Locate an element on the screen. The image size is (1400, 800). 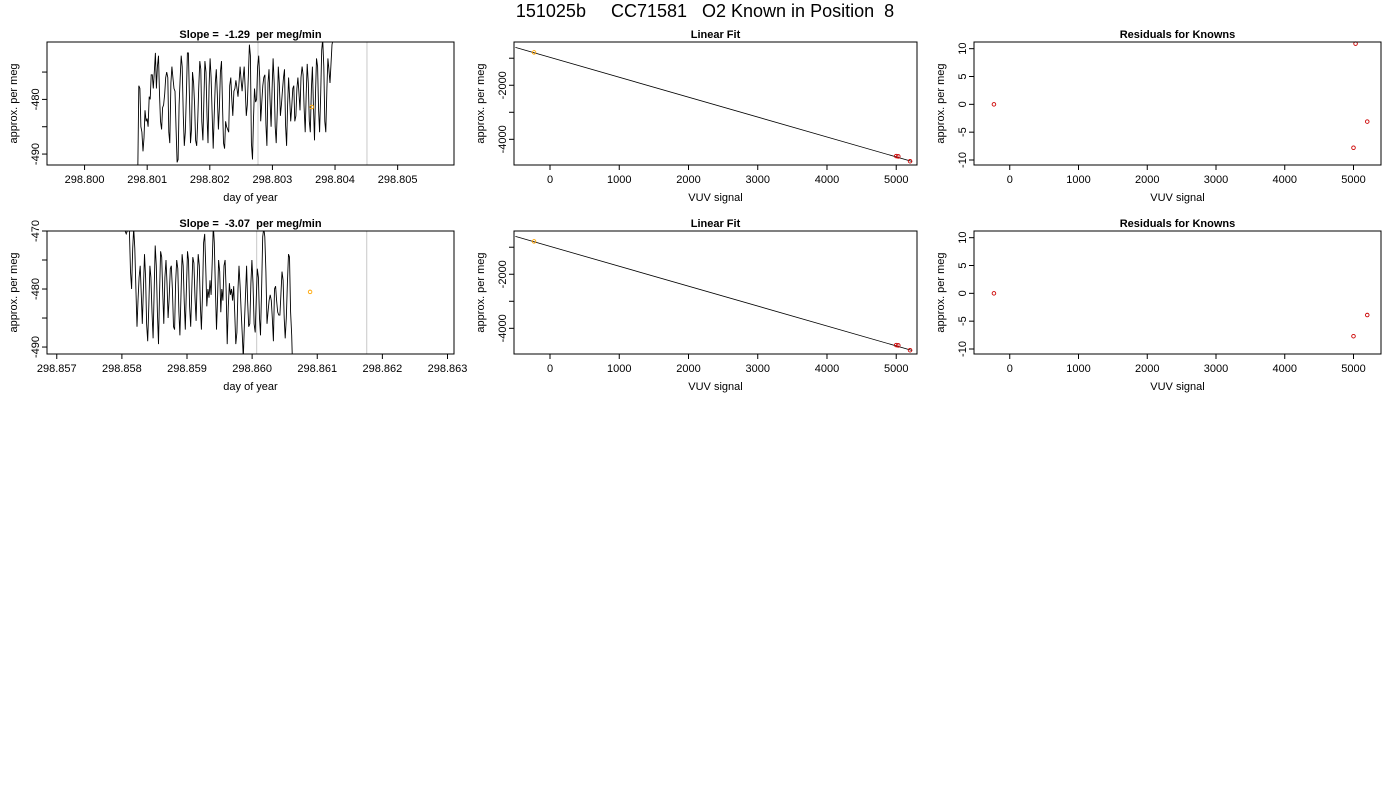
panel-1-title: Slope = -1.29 per meg/min is located at coordinates (250, 35).